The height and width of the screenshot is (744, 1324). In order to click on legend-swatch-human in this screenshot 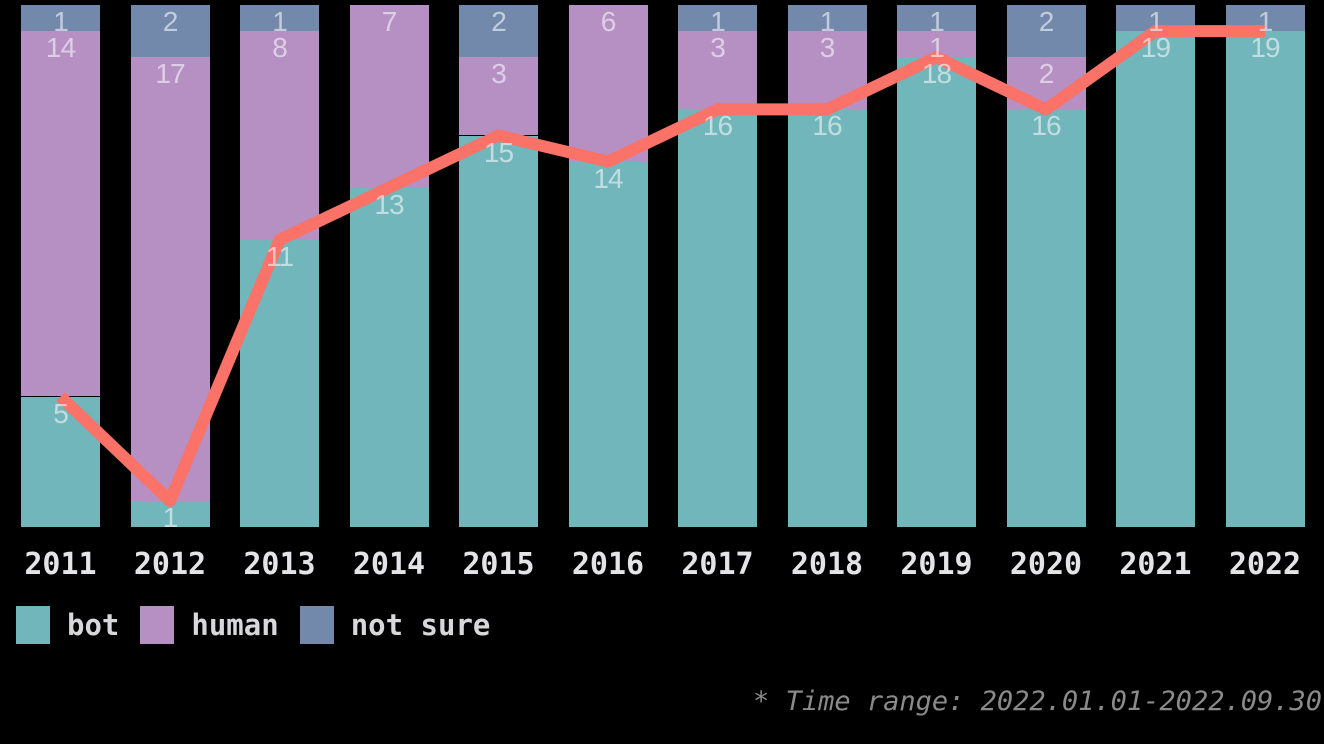, I will do `click(157, 625)`.